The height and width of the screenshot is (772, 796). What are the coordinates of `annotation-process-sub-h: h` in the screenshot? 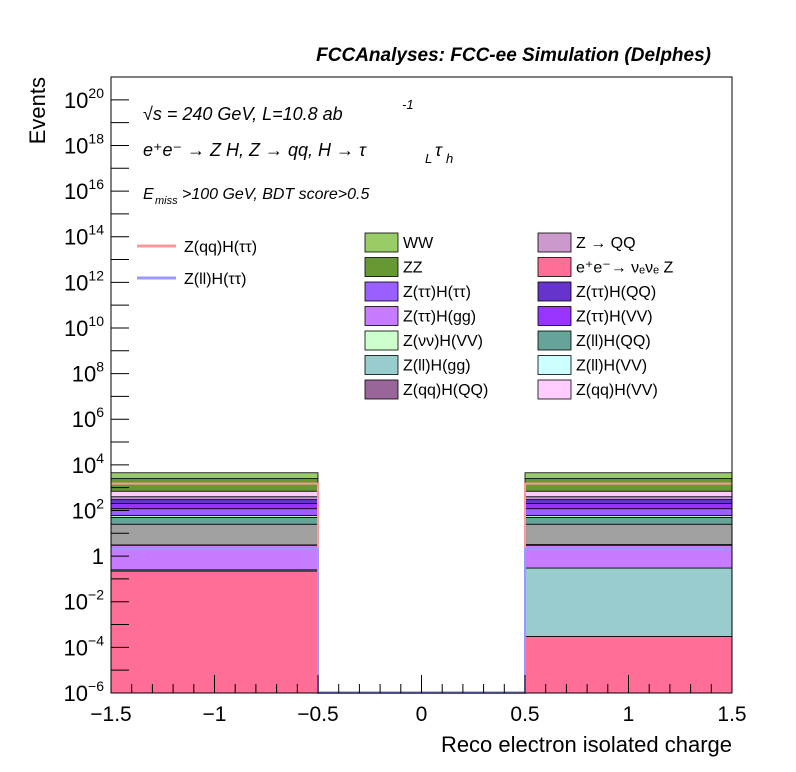 It's located at (449, 158).